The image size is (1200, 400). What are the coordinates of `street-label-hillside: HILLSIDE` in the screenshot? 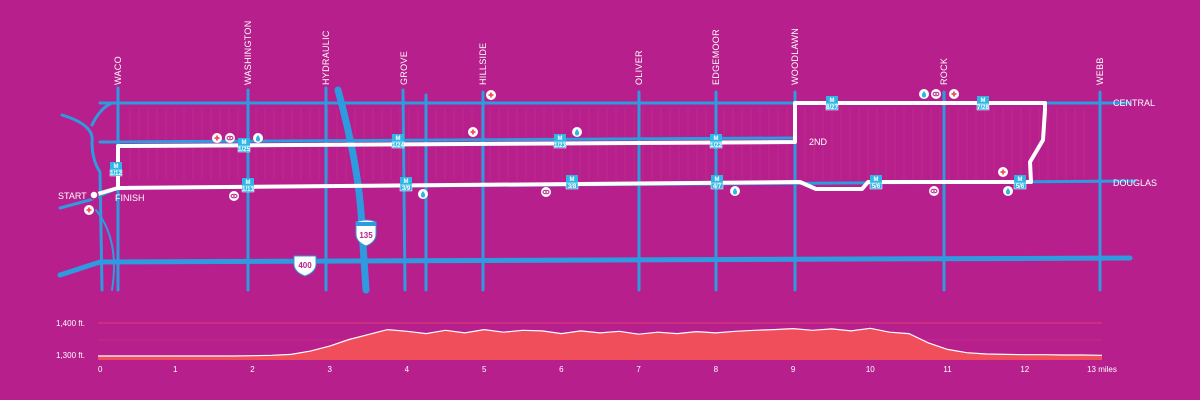 It's located at (483, 64).